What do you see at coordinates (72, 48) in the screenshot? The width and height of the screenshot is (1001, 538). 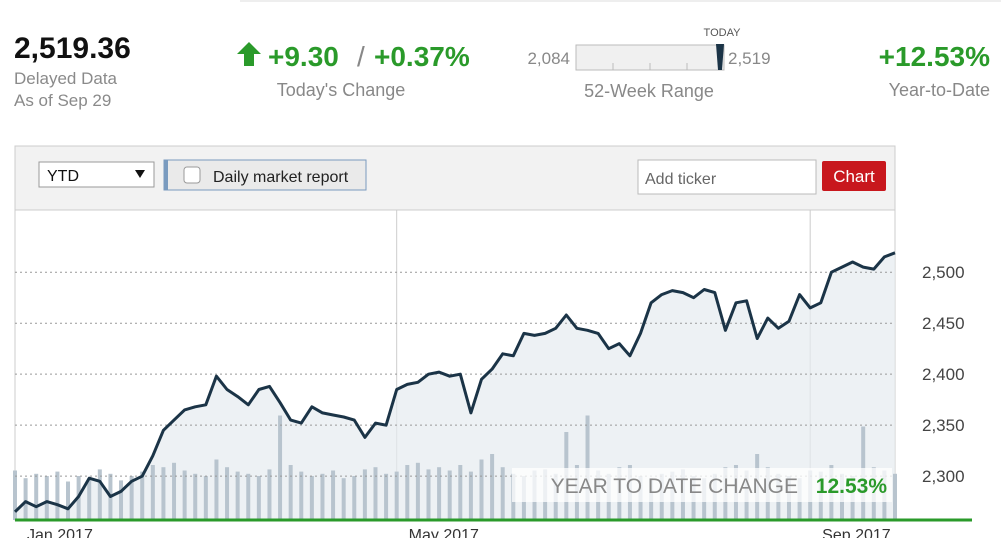 I see `price: 2,519.36` at bounding box center [72, 48].